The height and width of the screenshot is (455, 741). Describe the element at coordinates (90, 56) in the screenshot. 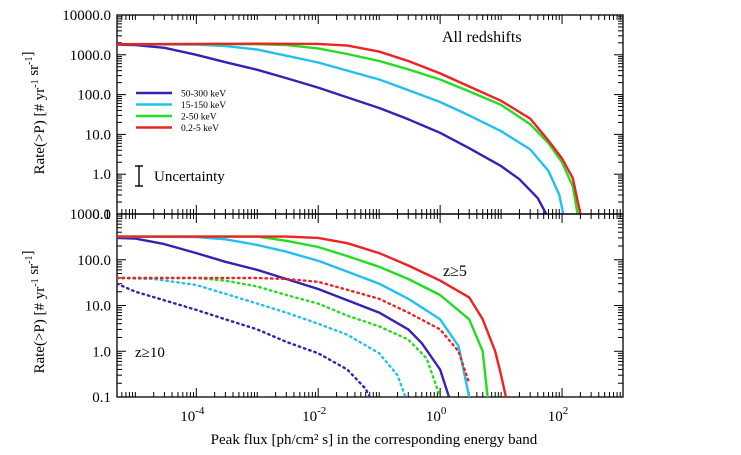

I see `top-y-tick-label: 1000.0` at that location.